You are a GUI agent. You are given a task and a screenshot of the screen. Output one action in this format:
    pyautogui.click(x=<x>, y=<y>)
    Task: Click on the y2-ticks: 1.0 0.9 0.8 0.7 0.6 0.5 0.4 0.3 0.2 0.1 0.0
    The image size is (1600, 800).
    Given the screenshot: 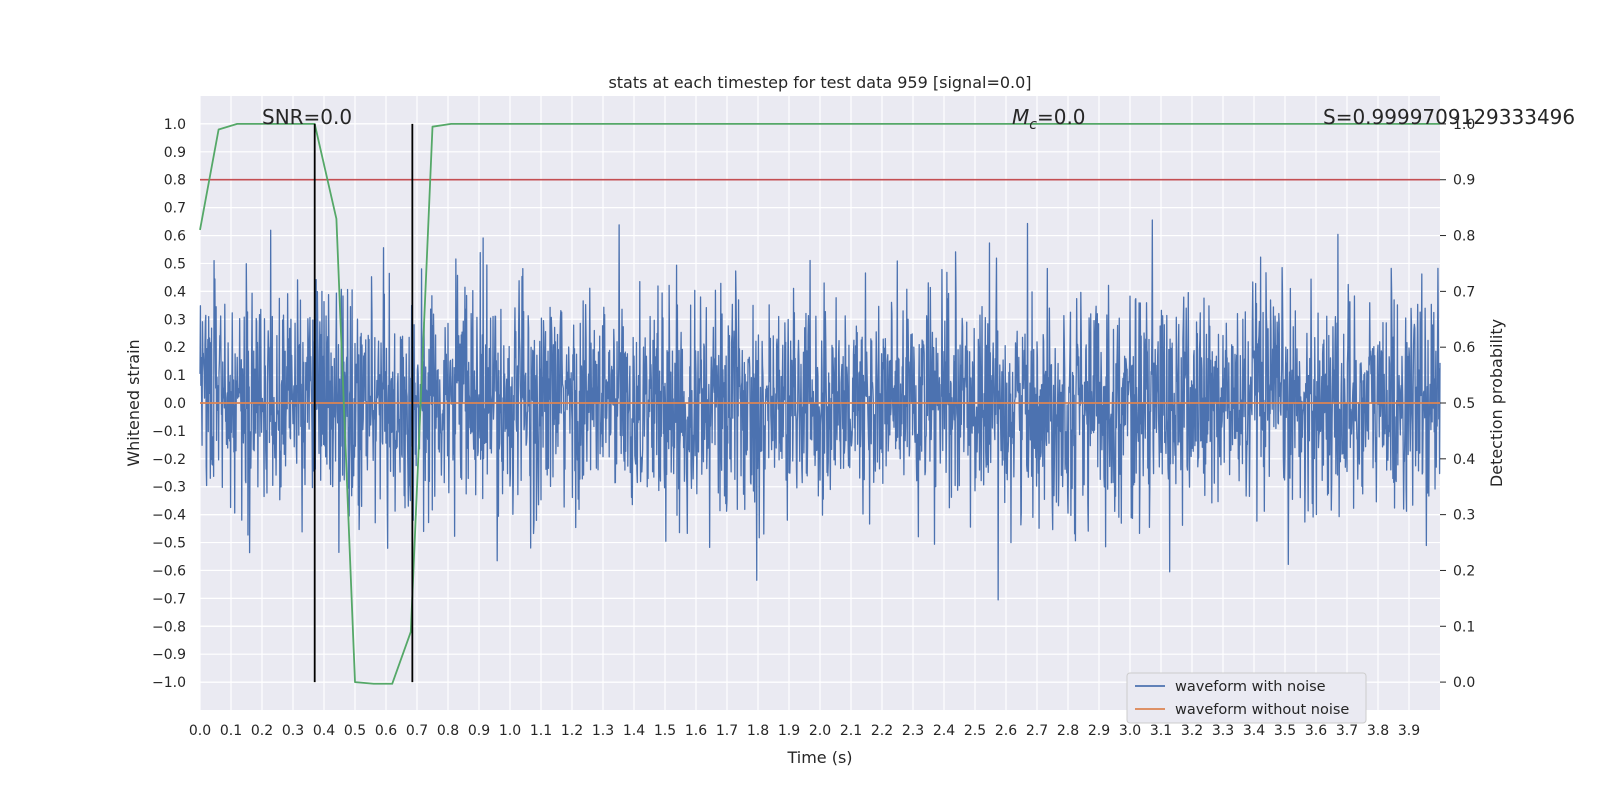 What is the action you would take?
    pyautogui.click(x=1457, y=404)
    